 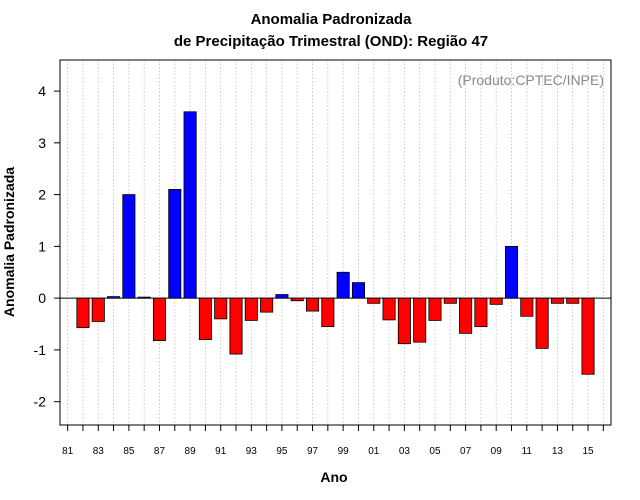 I want to click on bar-1986, so click(x=144, y=297).